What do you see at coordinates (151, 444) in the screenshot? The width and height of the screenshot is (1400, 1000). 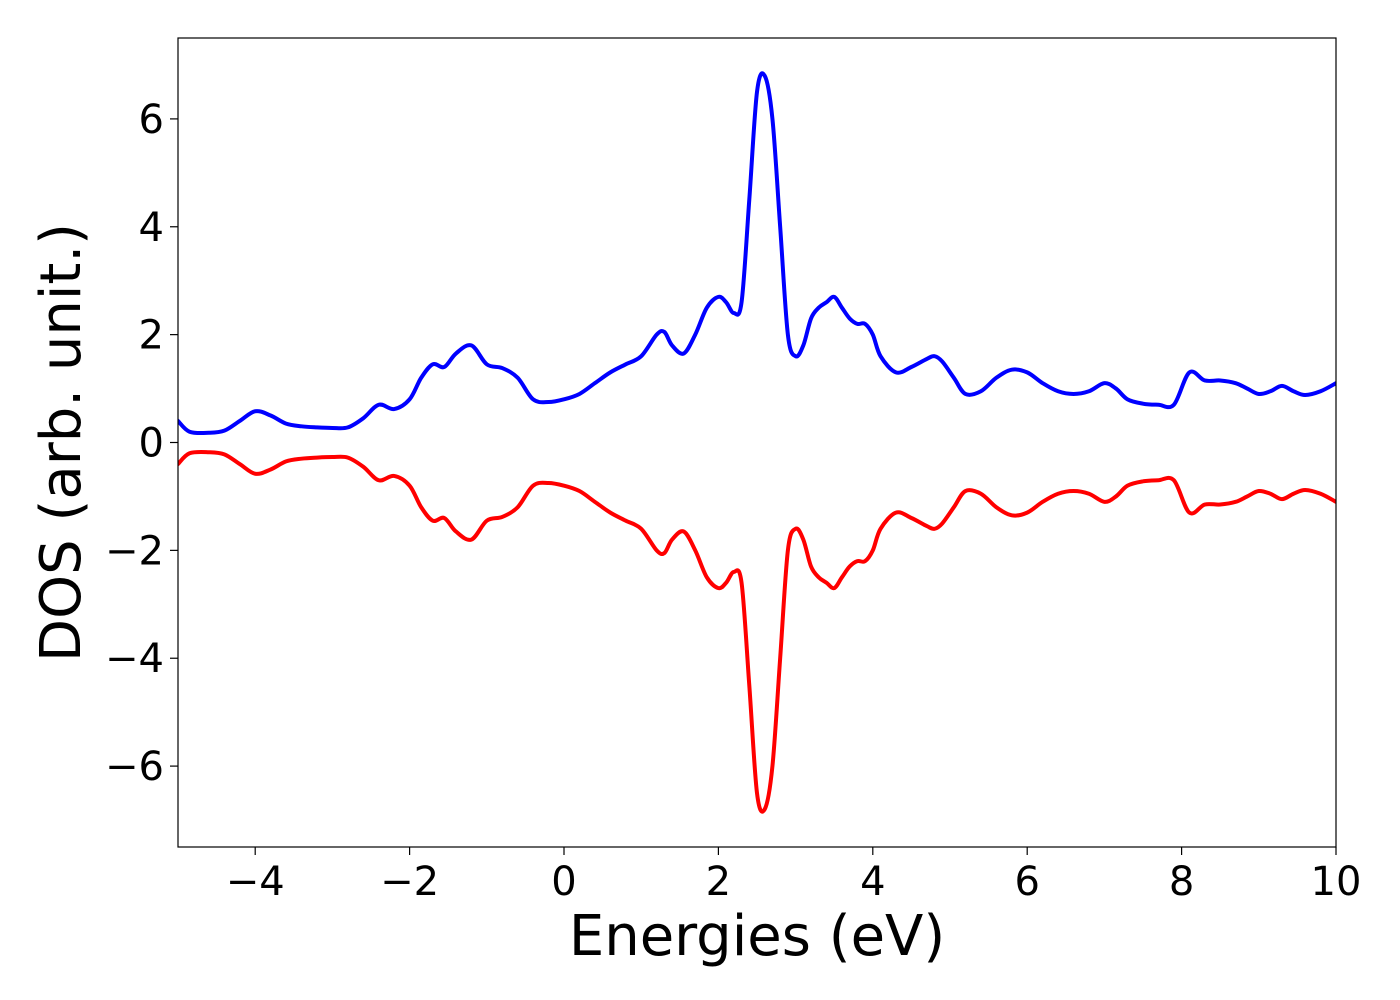 I see `y-tick-label: 0` at bounding box center [151, 444].